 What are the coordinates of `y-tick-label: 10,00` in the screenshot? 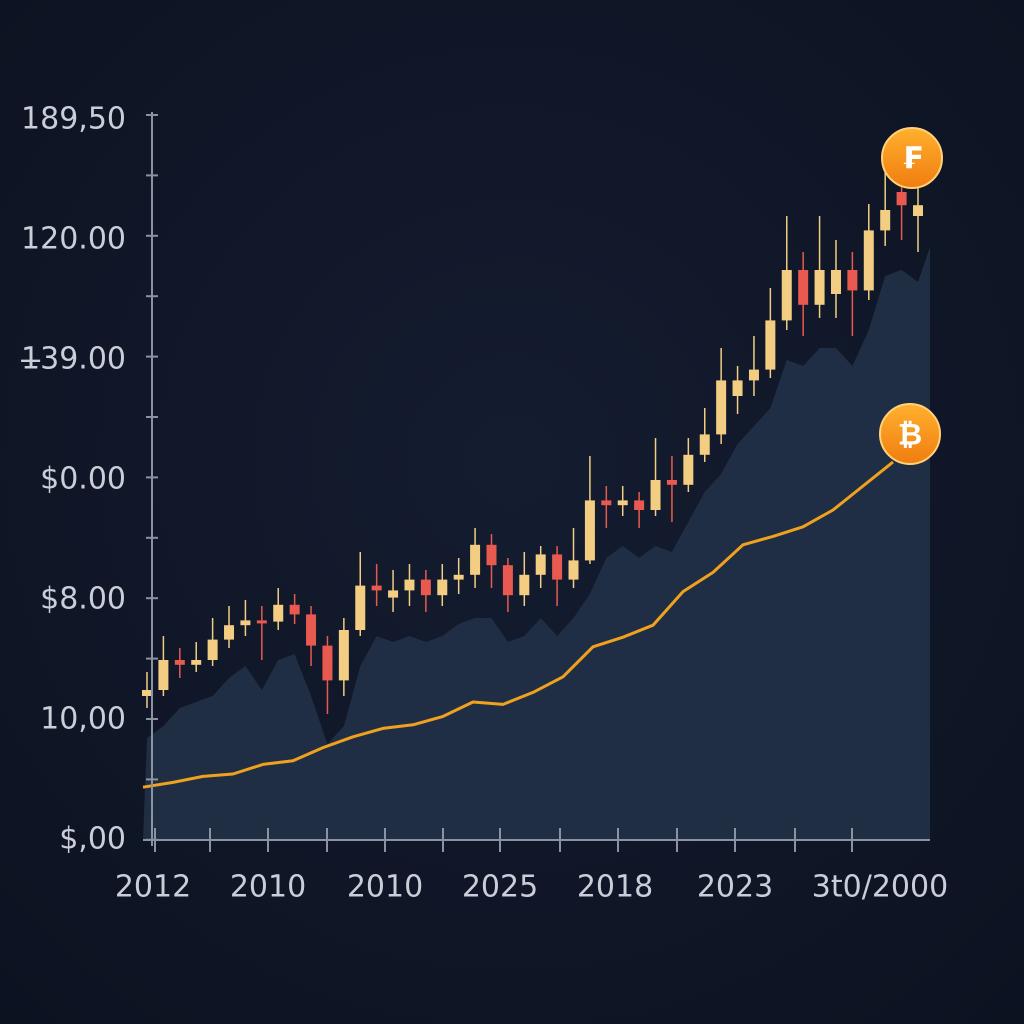 It's located at (83, 719).